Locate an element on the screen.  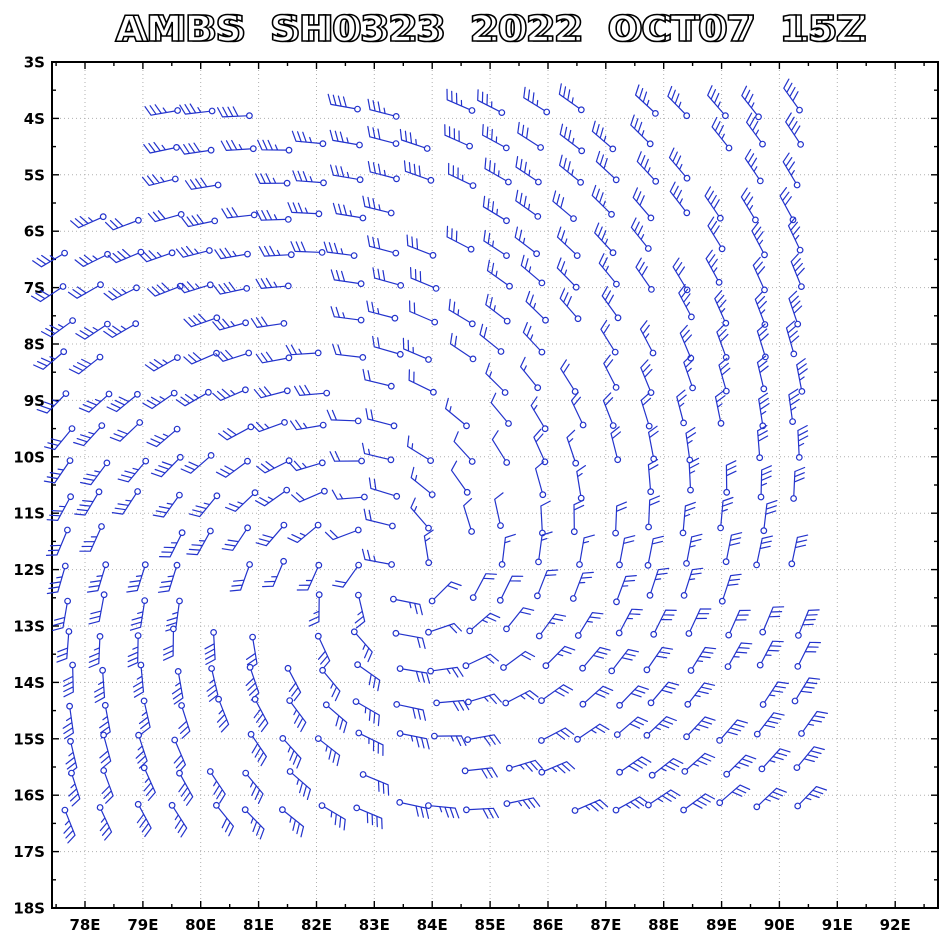
x-axis-label: 79E is located at coordinates (142, 925).